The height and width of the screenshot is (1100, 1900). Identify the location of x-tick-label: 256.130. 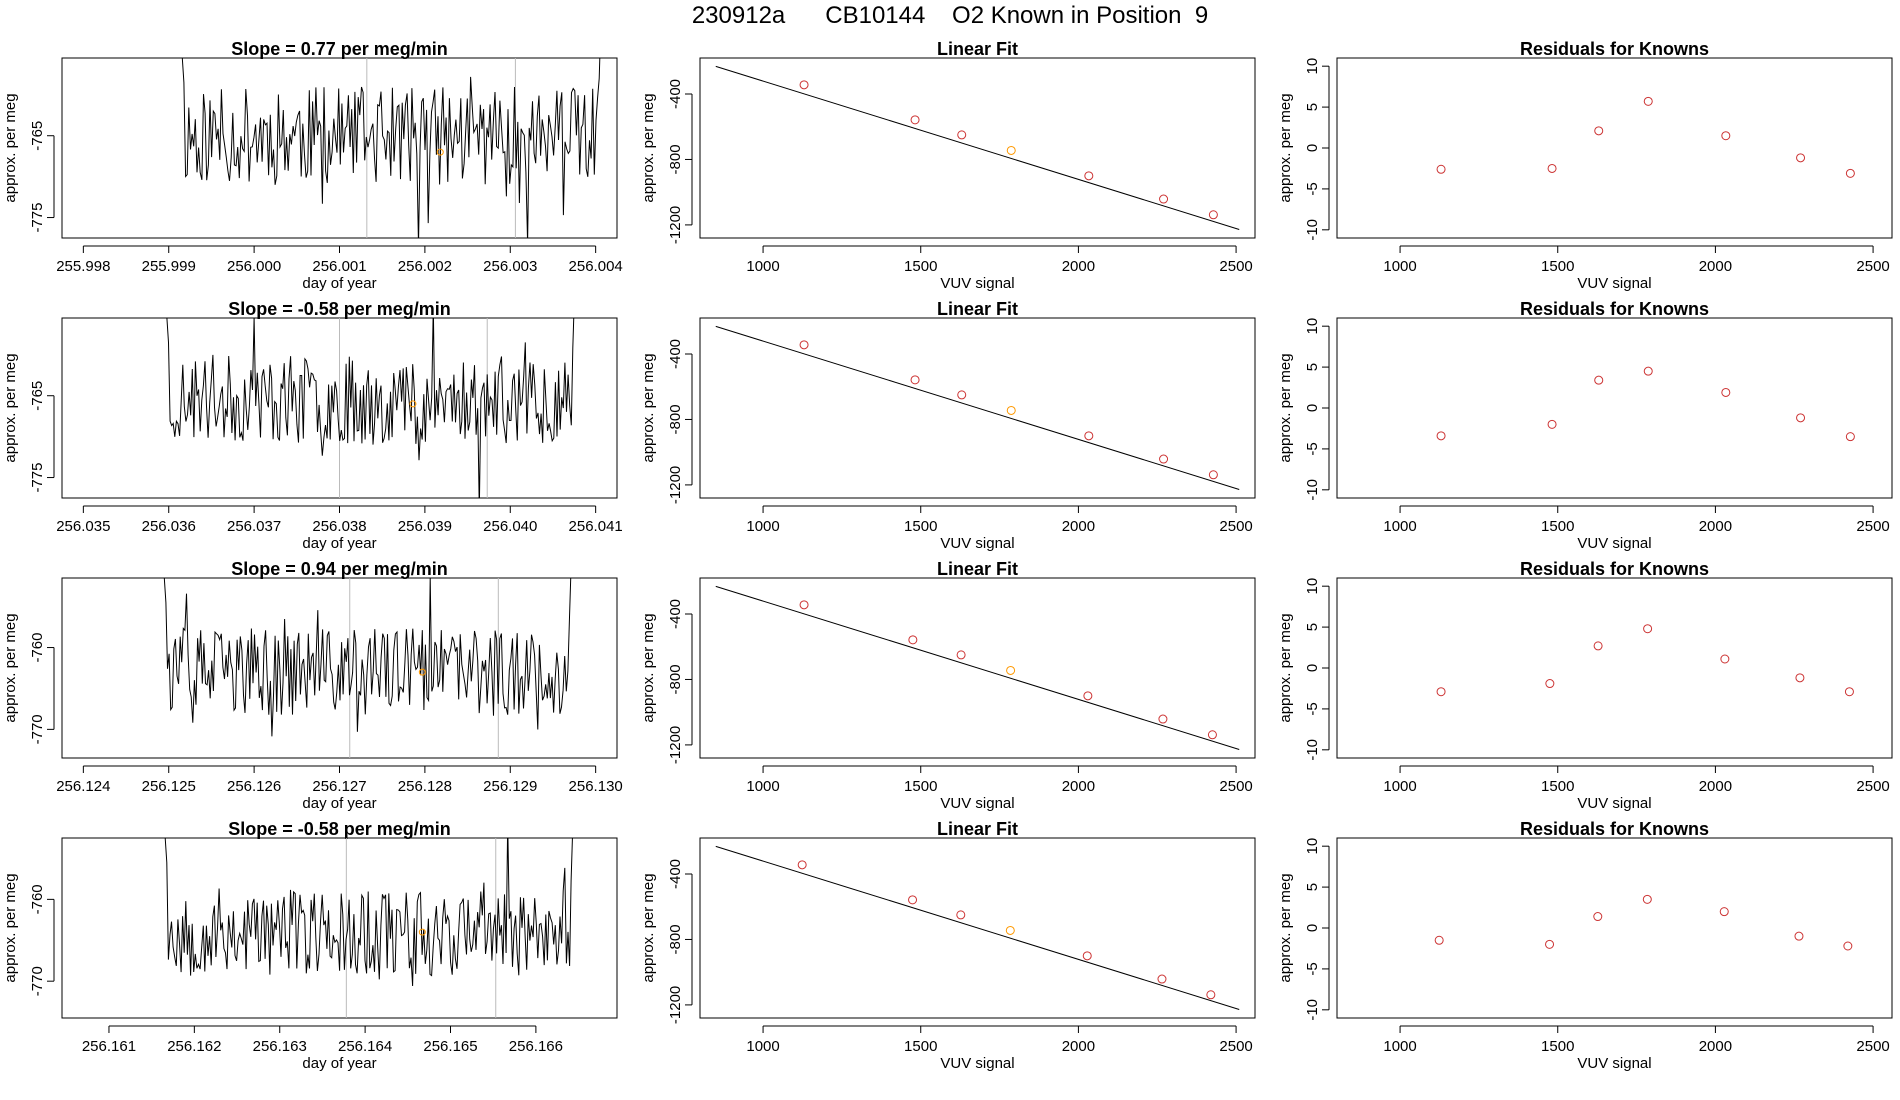
(596, 786).